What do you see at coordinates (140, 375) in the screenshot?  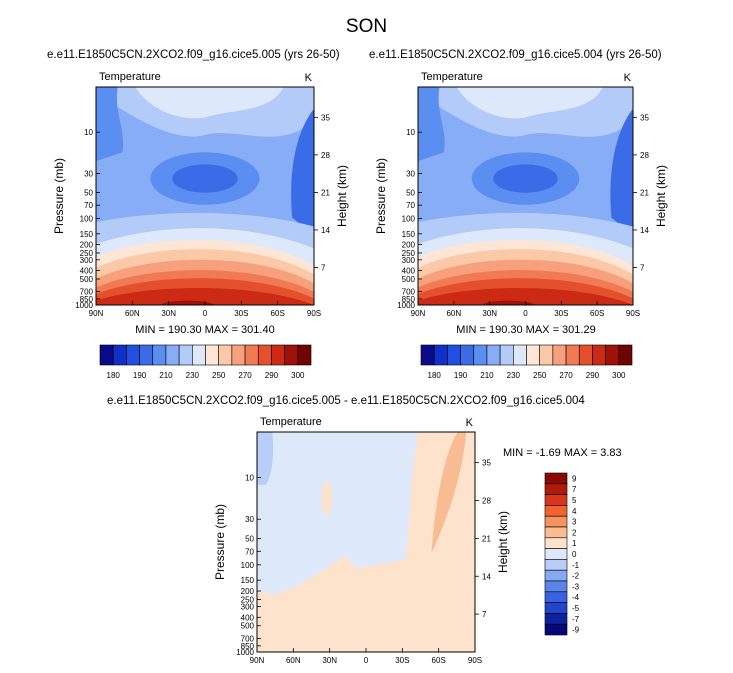 I see `left-colorbar-label: 190` at bounding box center [140, 375].